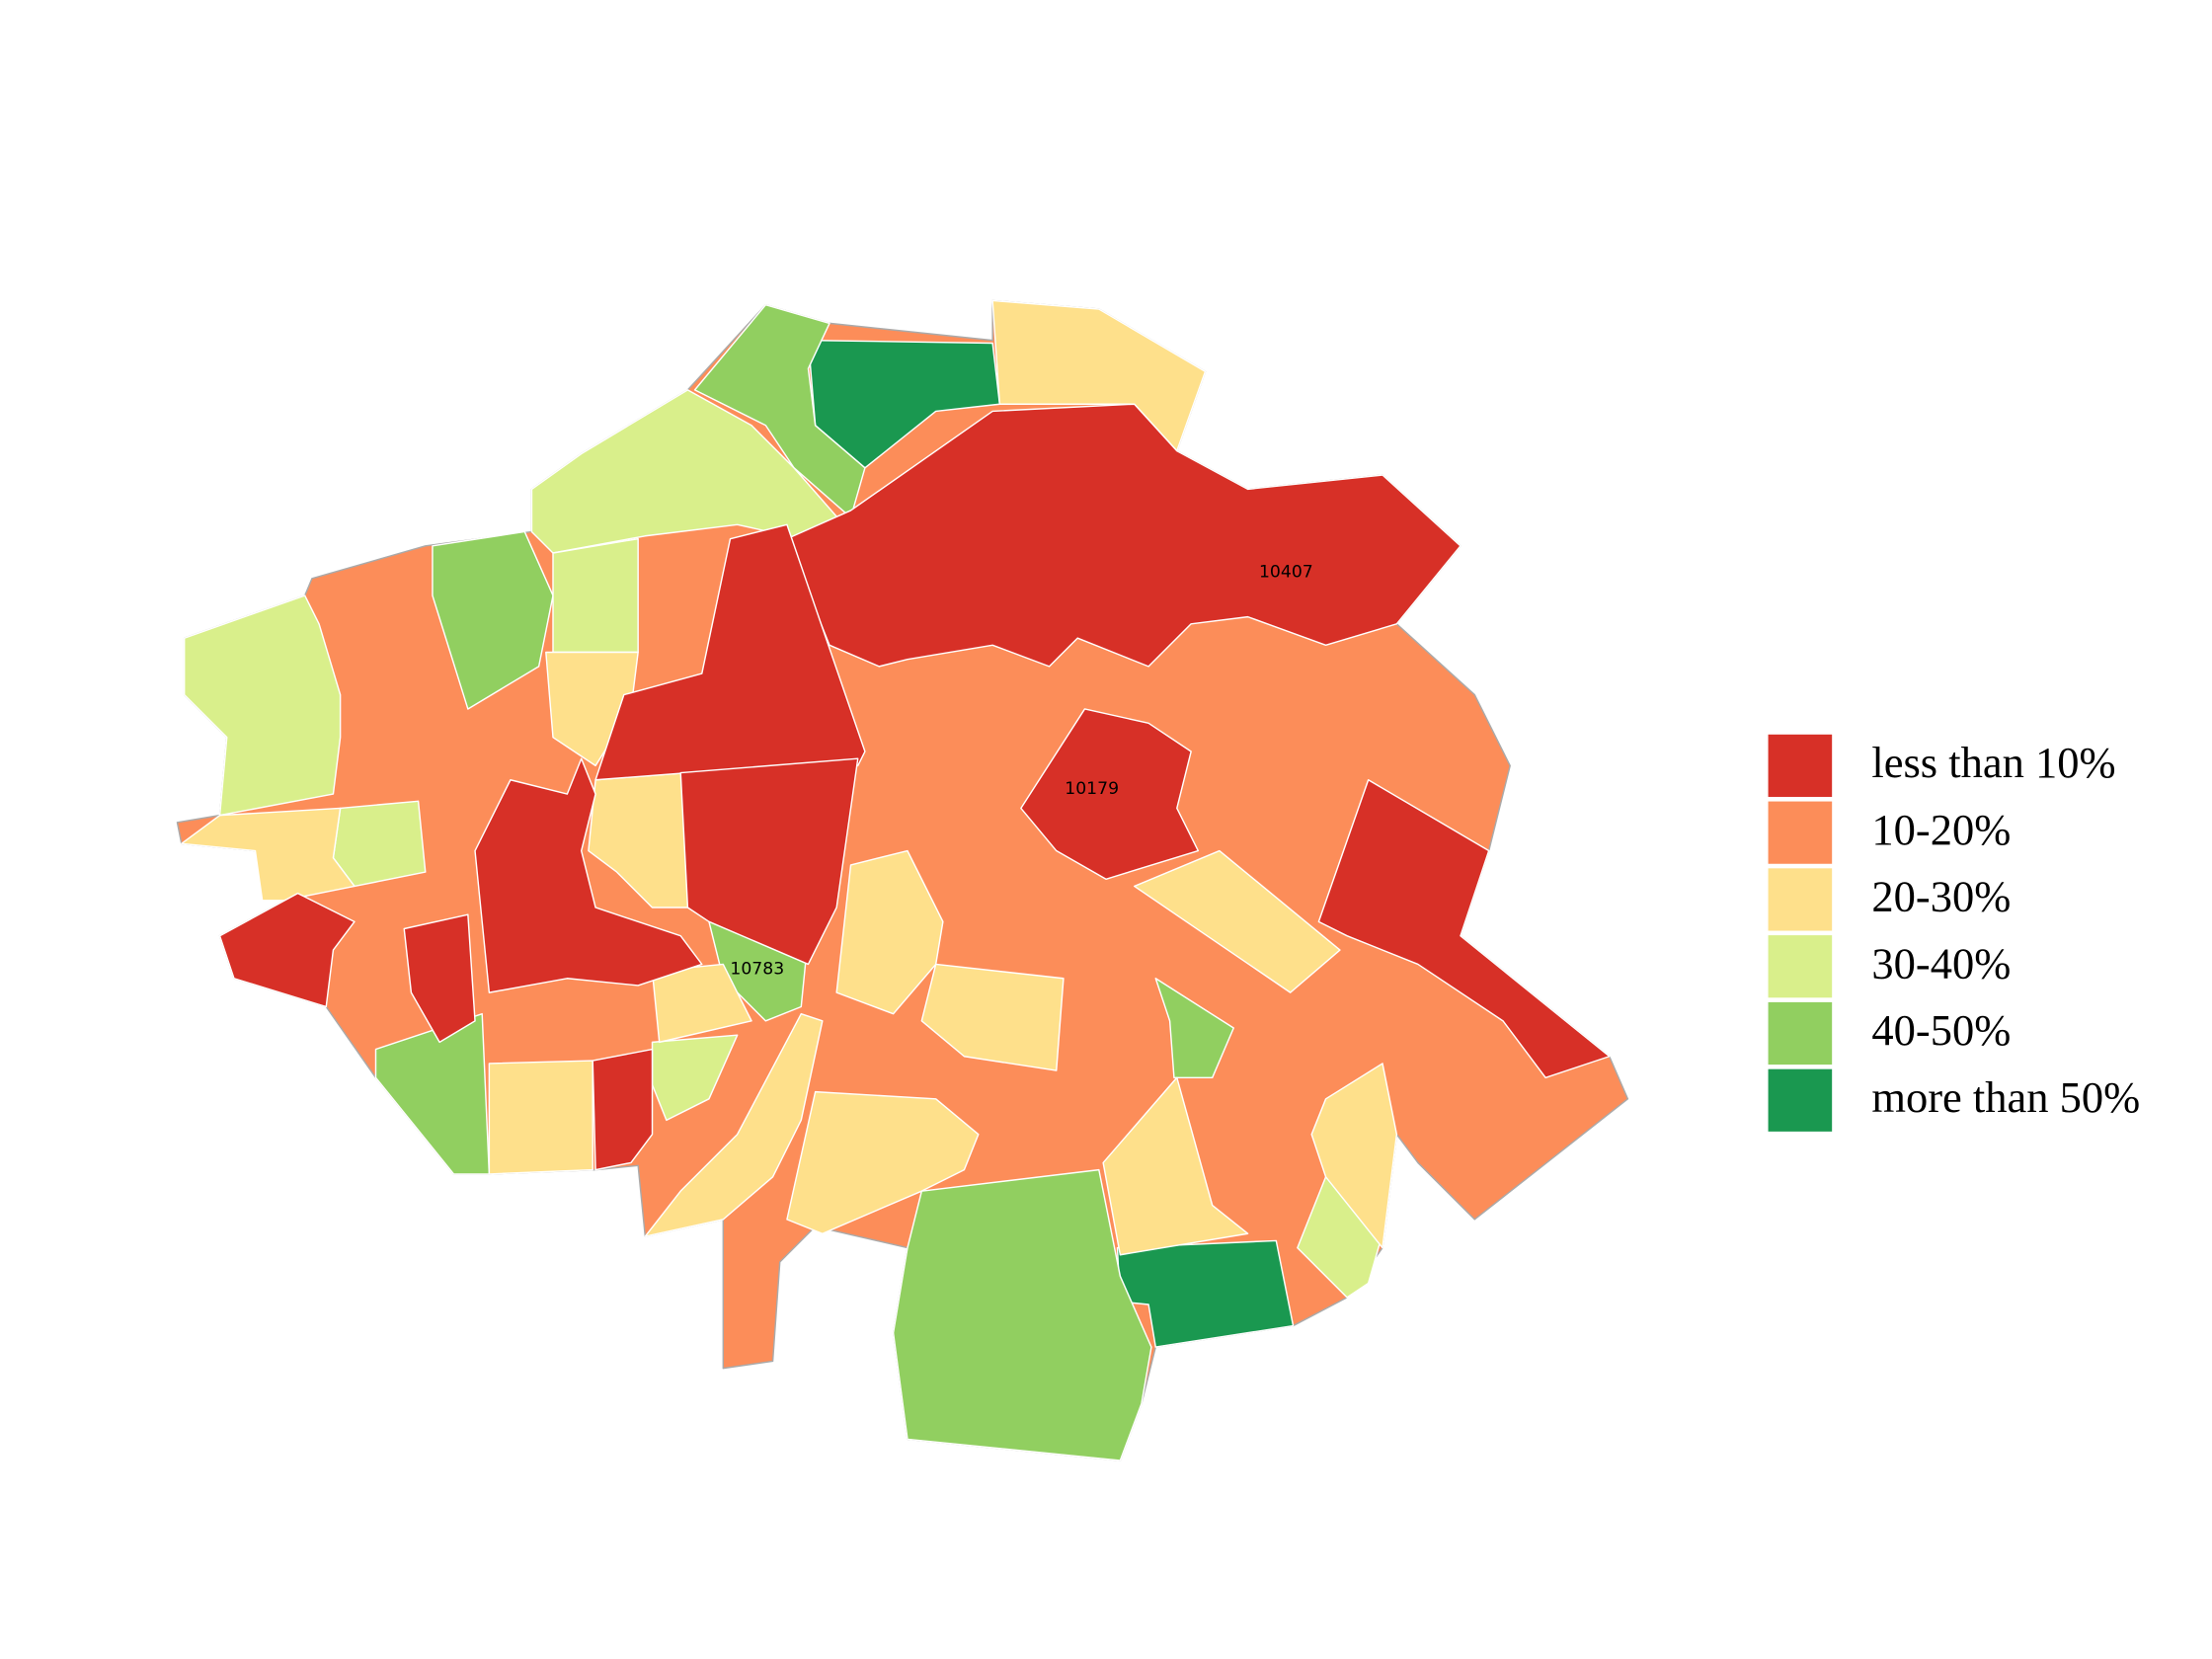 This screenshot has width=2212, height=1659. I want to click on legend-label: 40-50%, so click(1941, 1030).